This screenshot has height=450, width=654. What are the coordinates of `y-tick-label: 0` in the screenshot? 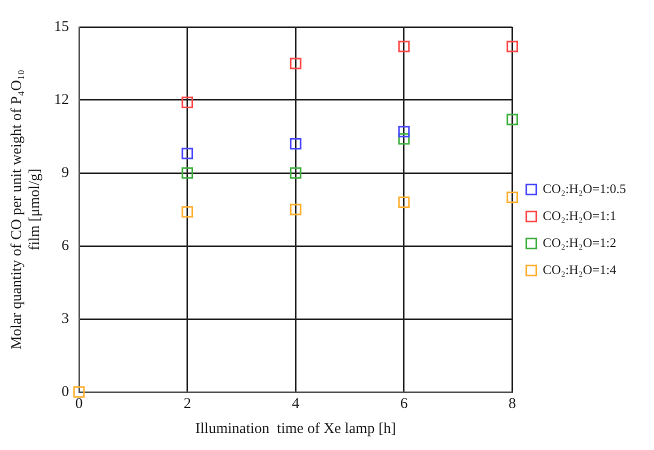 It's located at (65, 392).